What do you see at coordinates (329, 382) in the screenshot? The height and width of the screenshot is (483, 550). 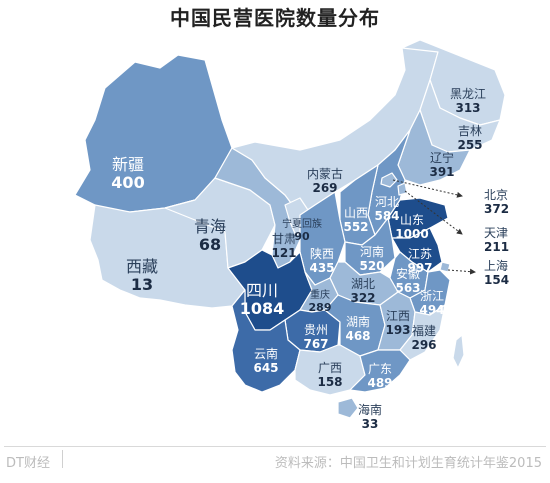 I see `province-value: 158` at bounding box center [329, 382].